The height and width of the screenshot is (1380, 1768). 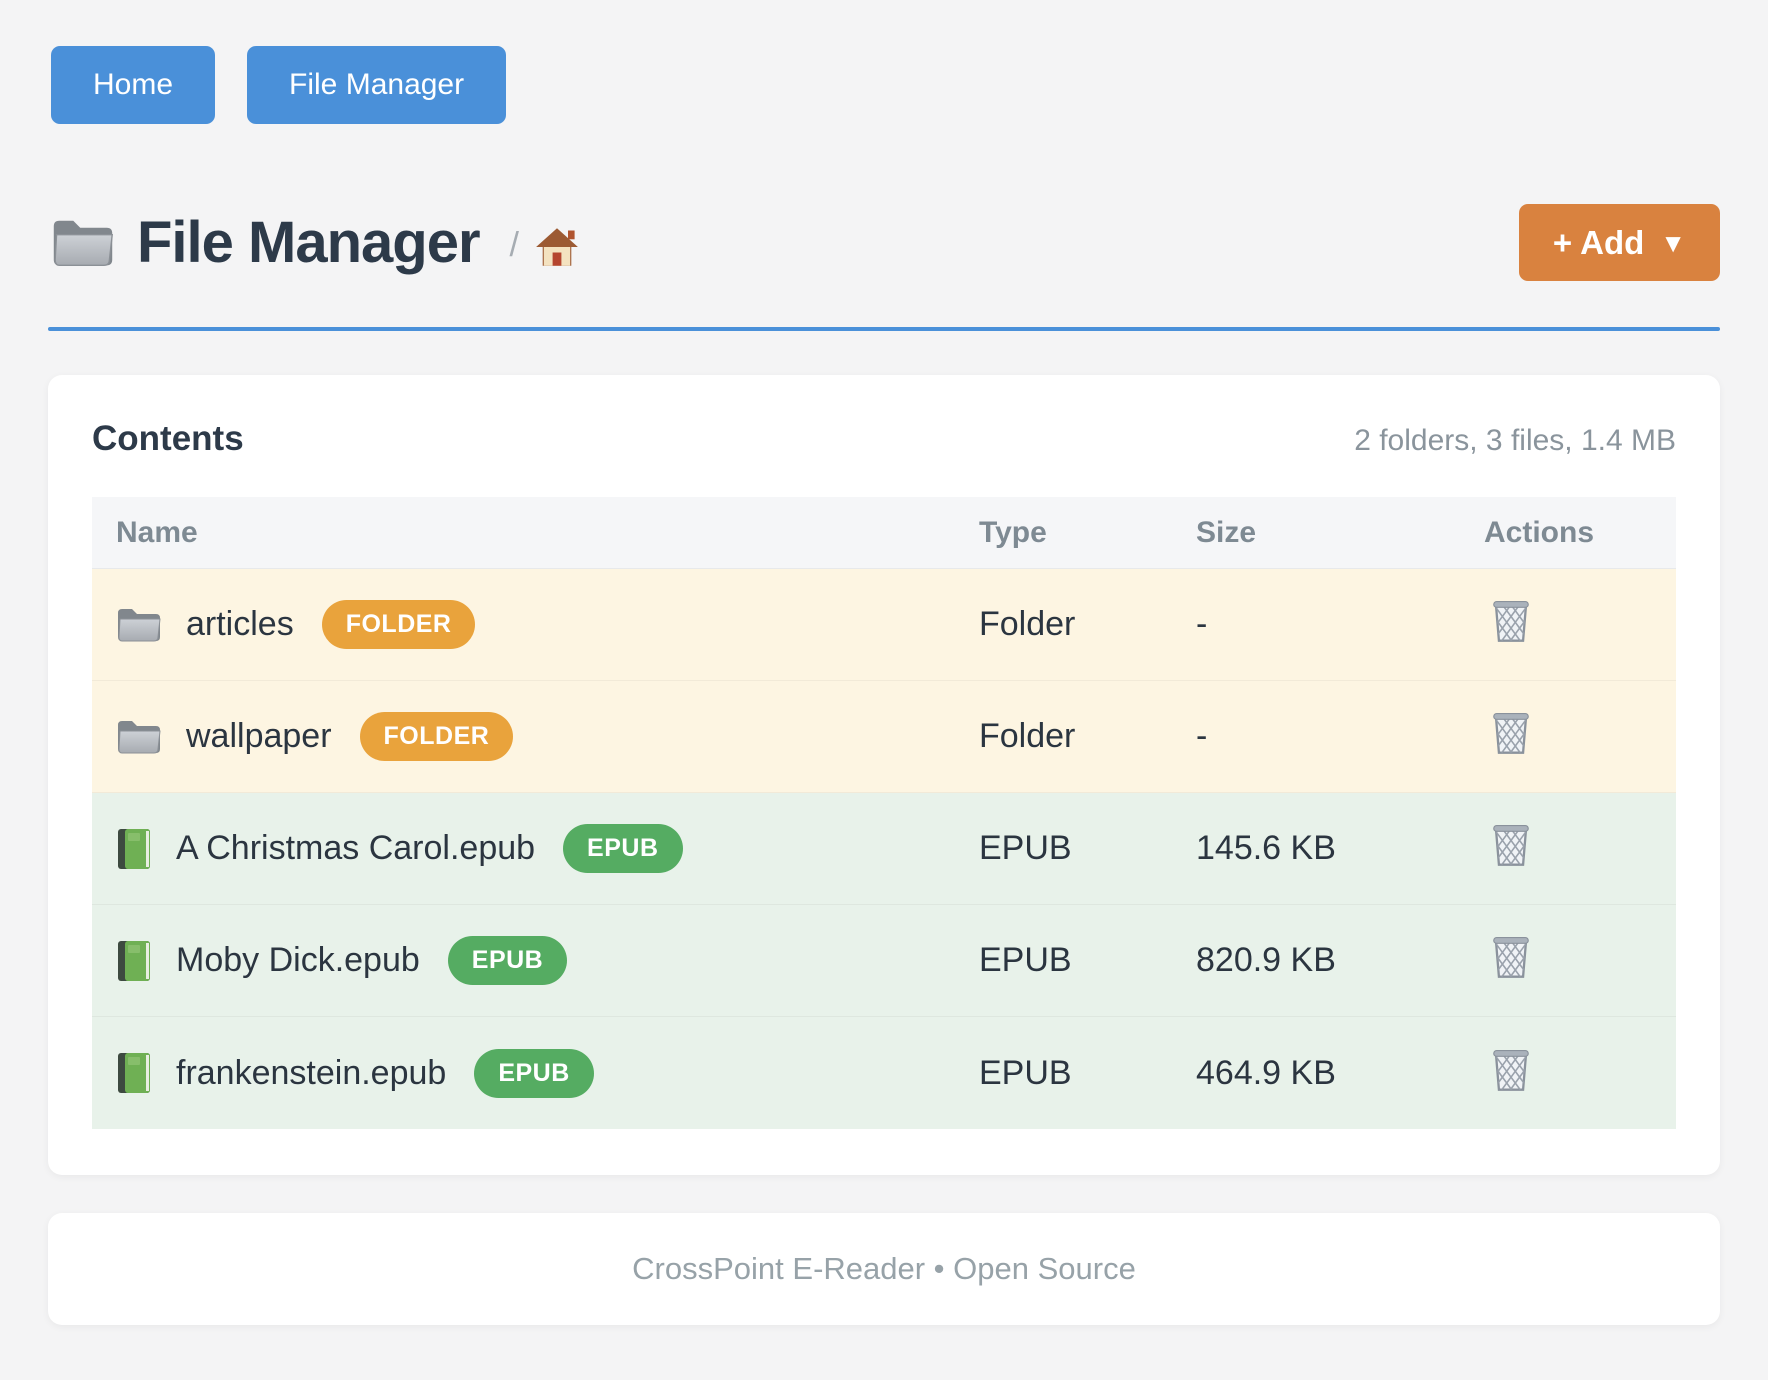 What do you see at coordinates (884, 625) in the screenshot?
I see `table-row: articles FOLDER Folder -` at bounding box center [884, 625].